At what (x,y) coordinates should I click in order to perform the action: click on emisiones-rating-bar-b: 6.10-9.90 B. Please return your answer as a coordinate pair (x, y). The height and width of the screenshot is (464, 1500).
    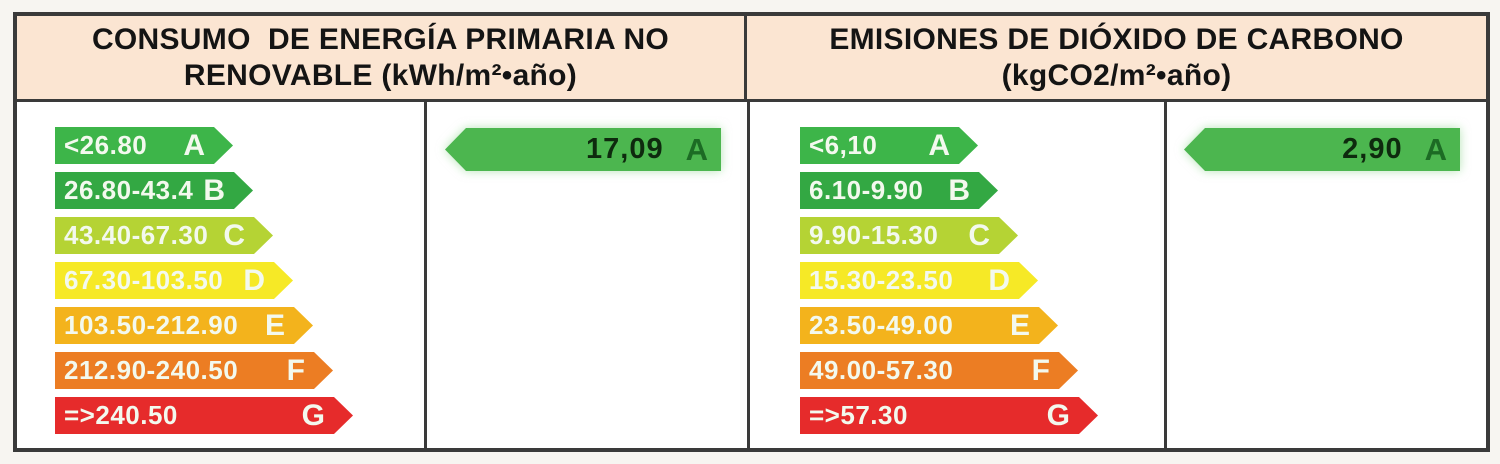
    Looking at the image, I should click on (899, 190).